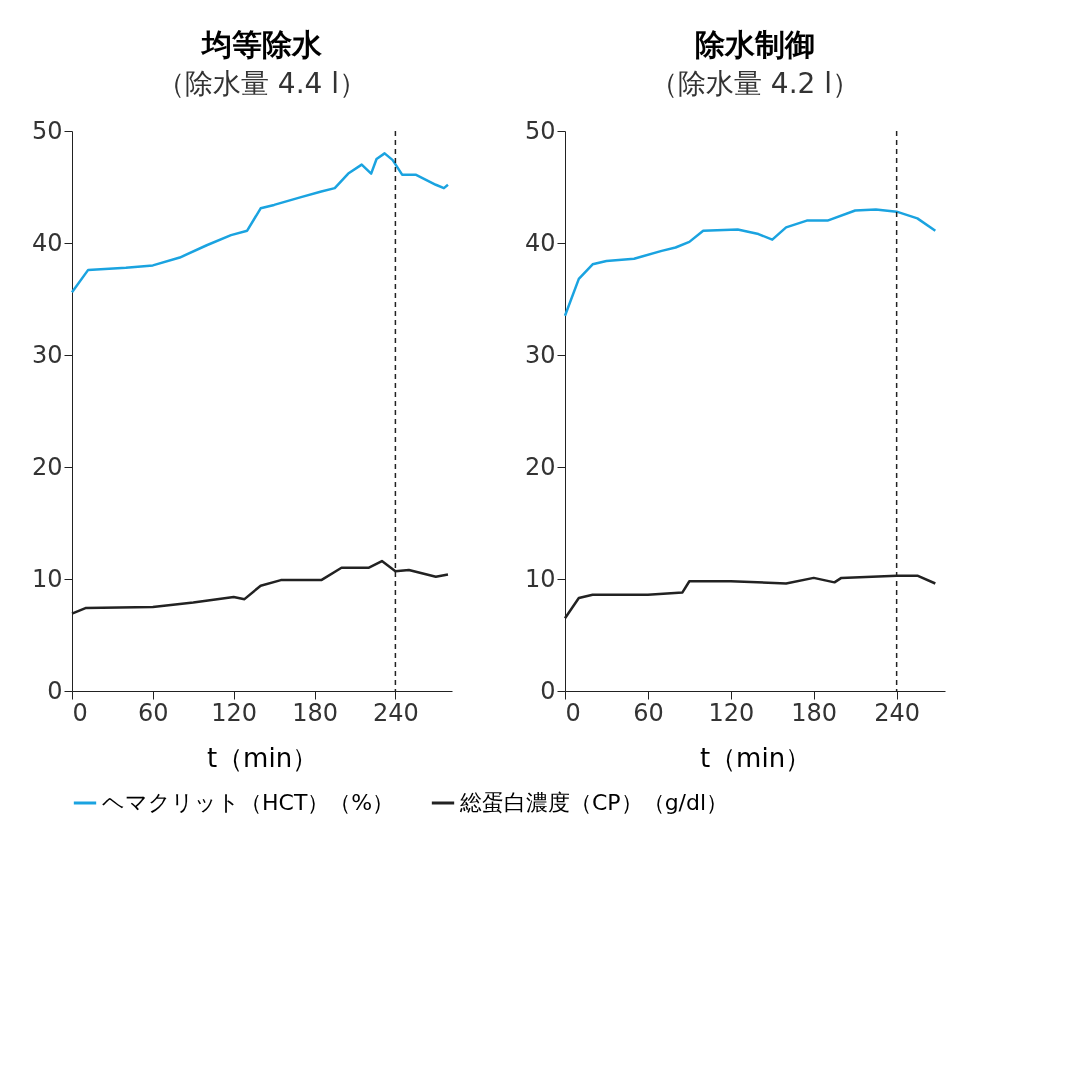 This screenshot has height=1081, width=1080. Describe the element at coordinates (594, 802) in the screenshot. I see `legend-label: 総蛋白濃度（CP）（g/dl）` at that location.